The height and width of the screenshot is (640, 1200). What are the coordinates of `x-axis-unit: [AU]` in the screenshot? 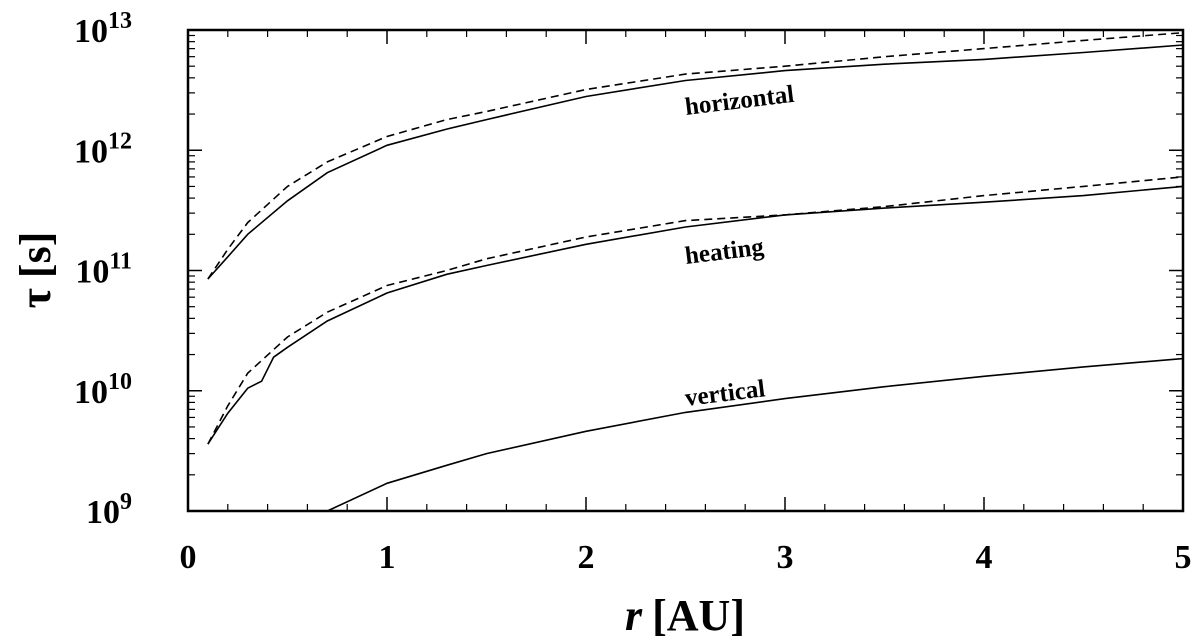 It's located at (698, 615).